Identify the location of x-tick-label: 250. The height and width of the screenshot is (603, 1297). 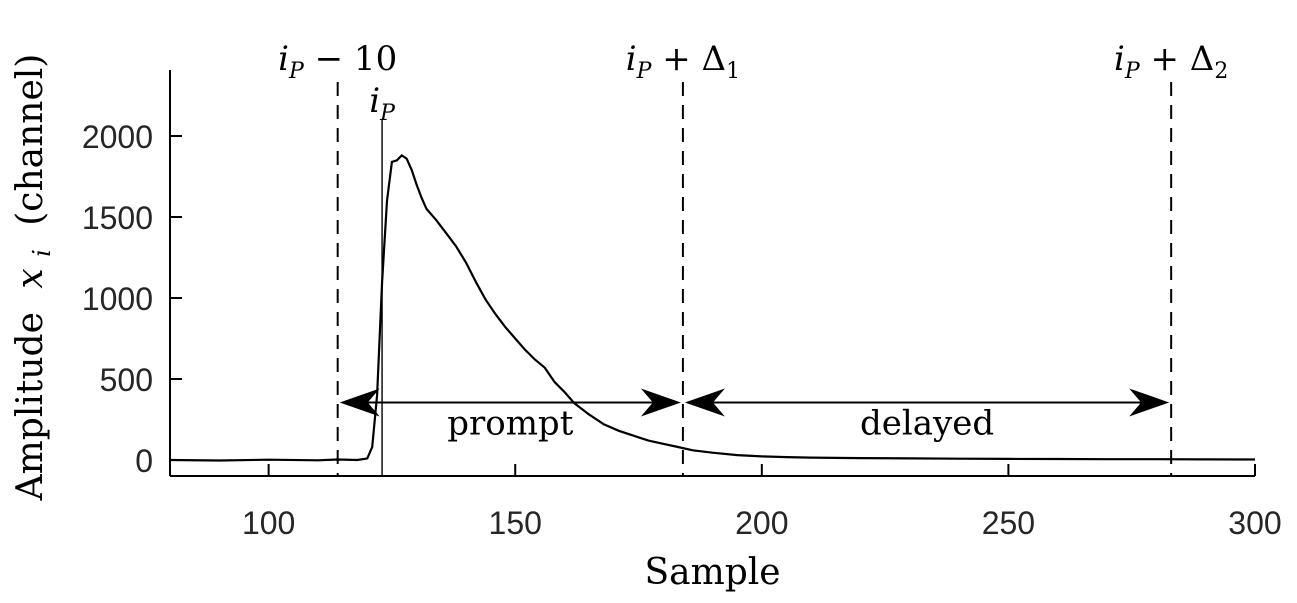
(1008, 523).